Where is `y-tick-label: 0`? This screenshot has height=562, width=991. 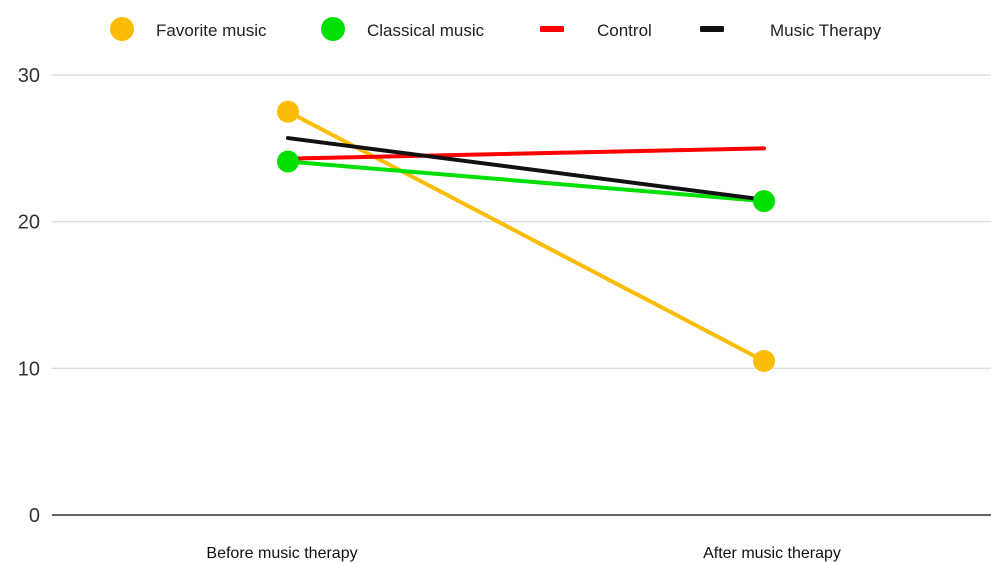
y-tick-label: 0 is located at coordinates (34, 516).